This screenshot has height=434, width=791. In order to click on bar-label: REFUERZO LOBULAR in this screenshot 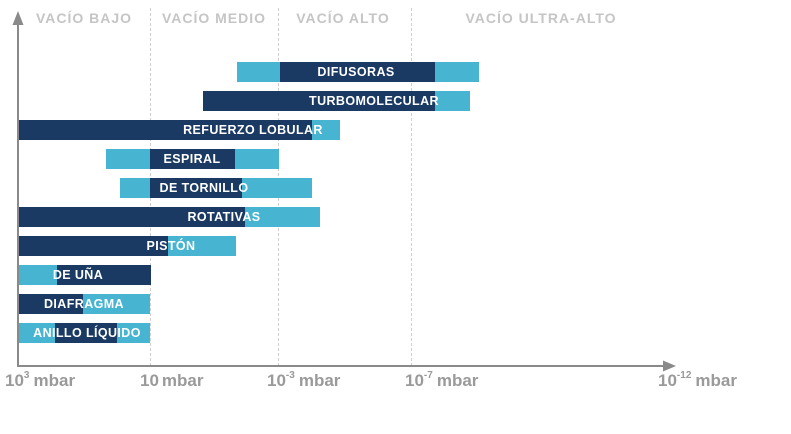, I will do `click(253, 130)`.